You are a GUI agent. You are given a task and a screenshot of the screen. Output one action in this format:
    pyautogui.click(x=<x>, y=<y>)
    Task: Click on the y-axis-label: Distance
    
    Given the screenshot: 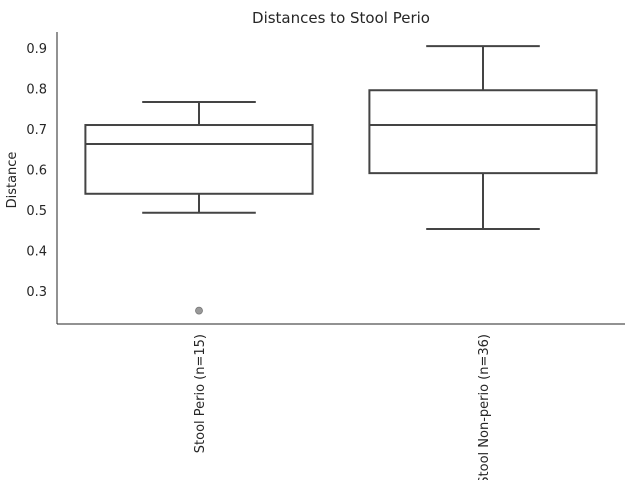 What is the action you would take?
    pyautogui.click(x=12, y=180)
    